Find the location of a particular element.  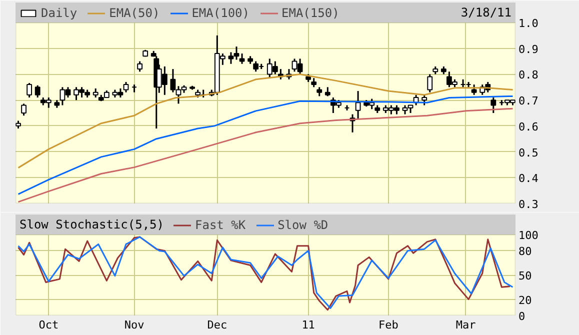

y-tick-label: 1.0 is located at coordinates (528, 23).